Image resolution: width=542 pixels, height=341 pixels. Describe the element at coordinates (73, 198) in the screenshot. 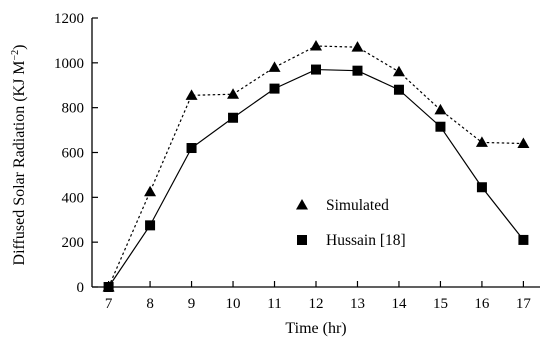

I see `y-tick-label: 400` at that location.